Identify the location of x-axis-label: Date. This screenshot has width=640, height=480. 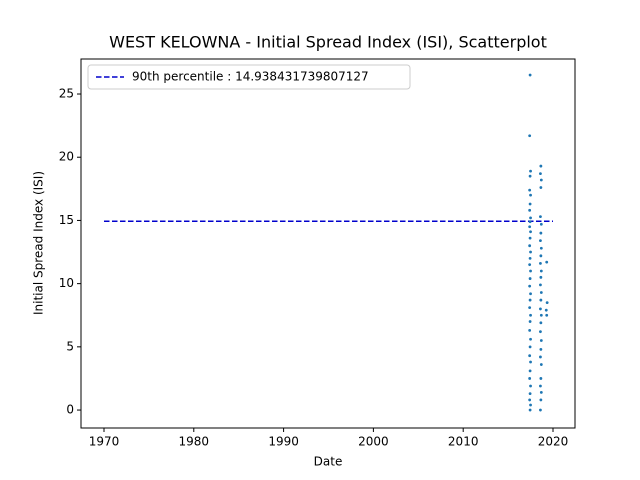
(328, 462).